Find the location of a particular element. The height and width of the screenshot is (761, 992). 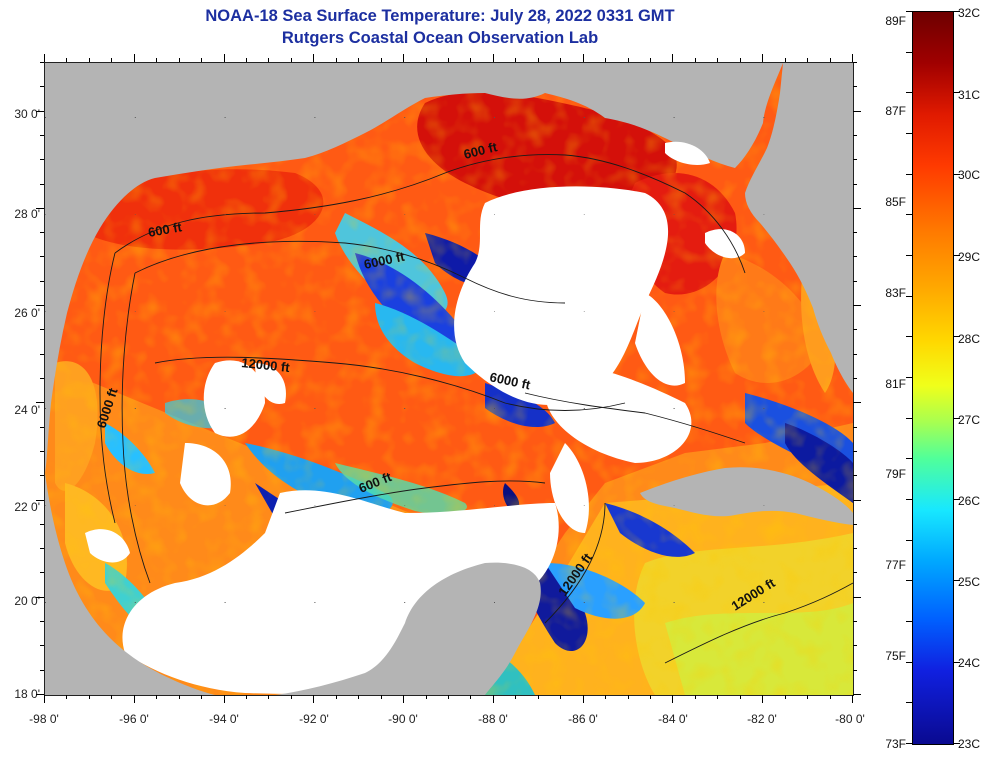

cbar-c-25: 25C is located at coordinates (969, 582).